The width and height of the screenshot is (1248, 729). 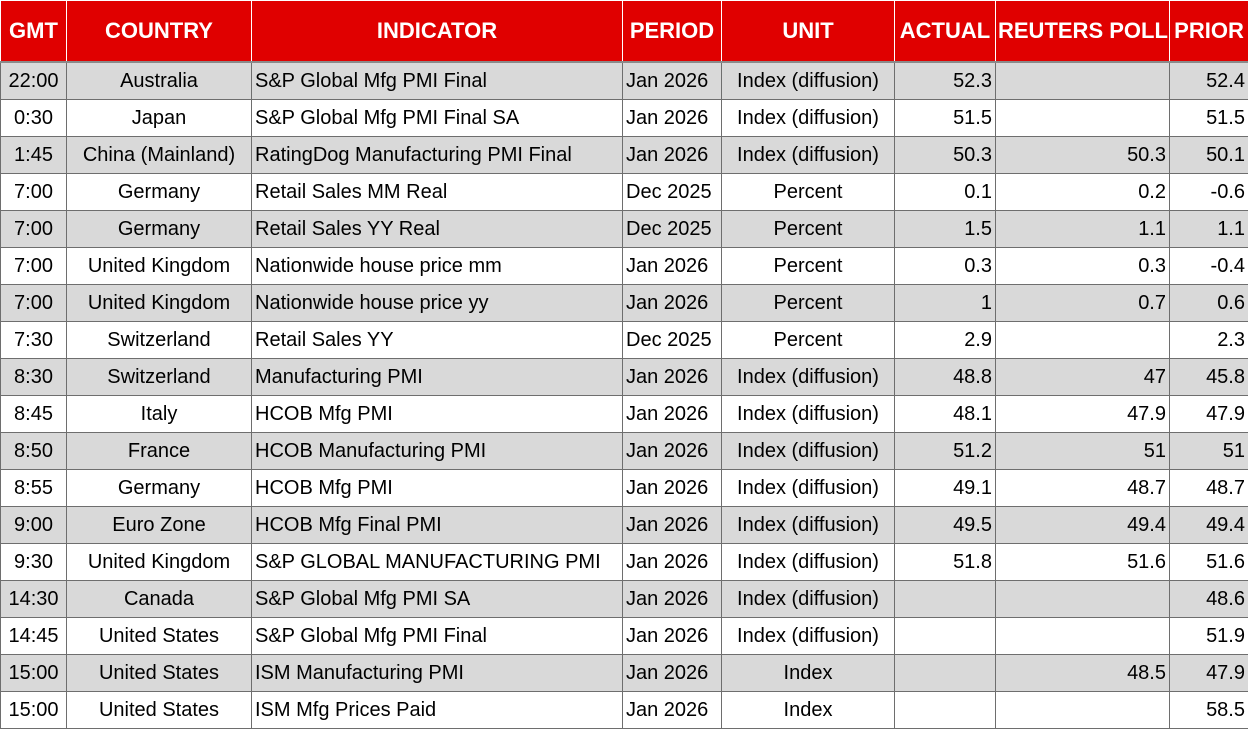 I want to click on cell-prior: -0.4, so click(x=1209, y=266).